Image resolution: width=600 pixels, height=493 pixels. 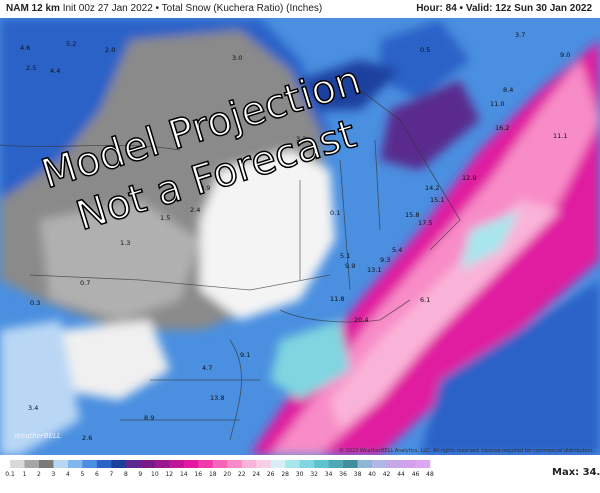 What do you see at coordinates (110, 50) in the screenshot?
I see `map-label: 2.0` at bounding box center [110, 50].